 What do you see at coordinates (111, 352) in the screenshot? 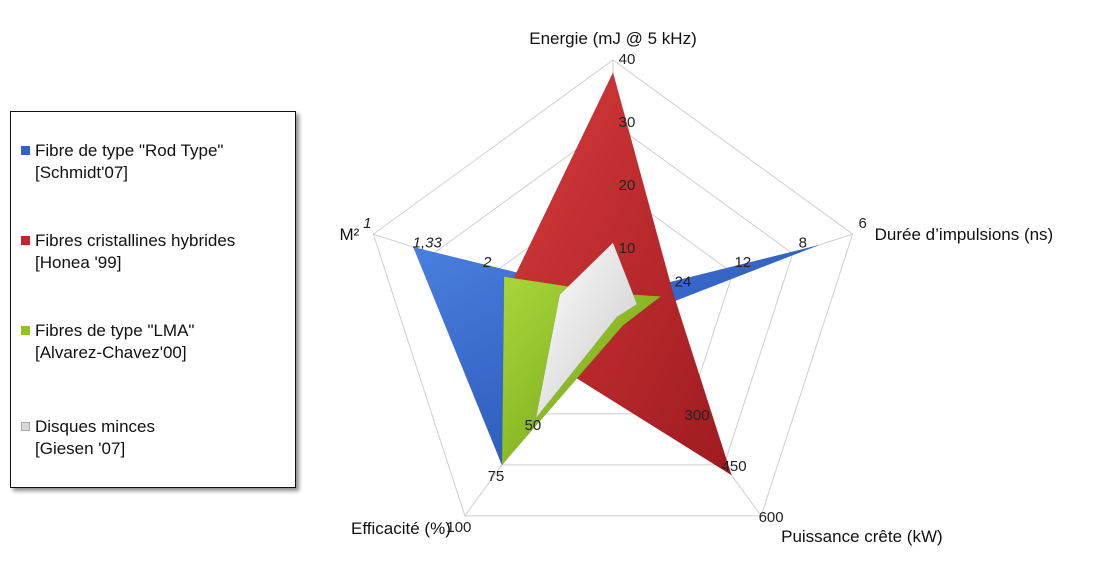
I see `legend-label-lma-line2: [Alvarez-Chavez'00]` at bounding box center [111, 352].